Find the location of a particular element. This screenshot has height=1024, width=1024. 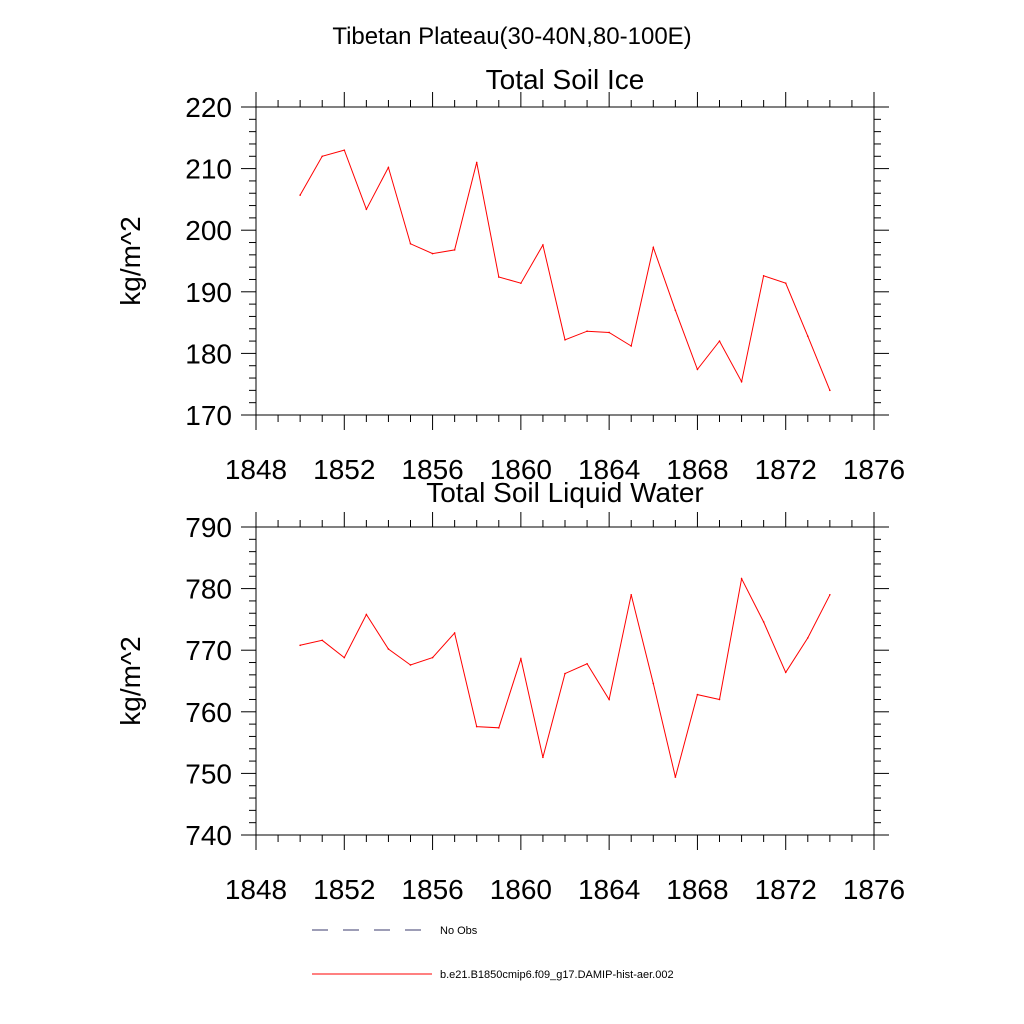

y-tick-label: 760 is located at coordinates (208, 712).